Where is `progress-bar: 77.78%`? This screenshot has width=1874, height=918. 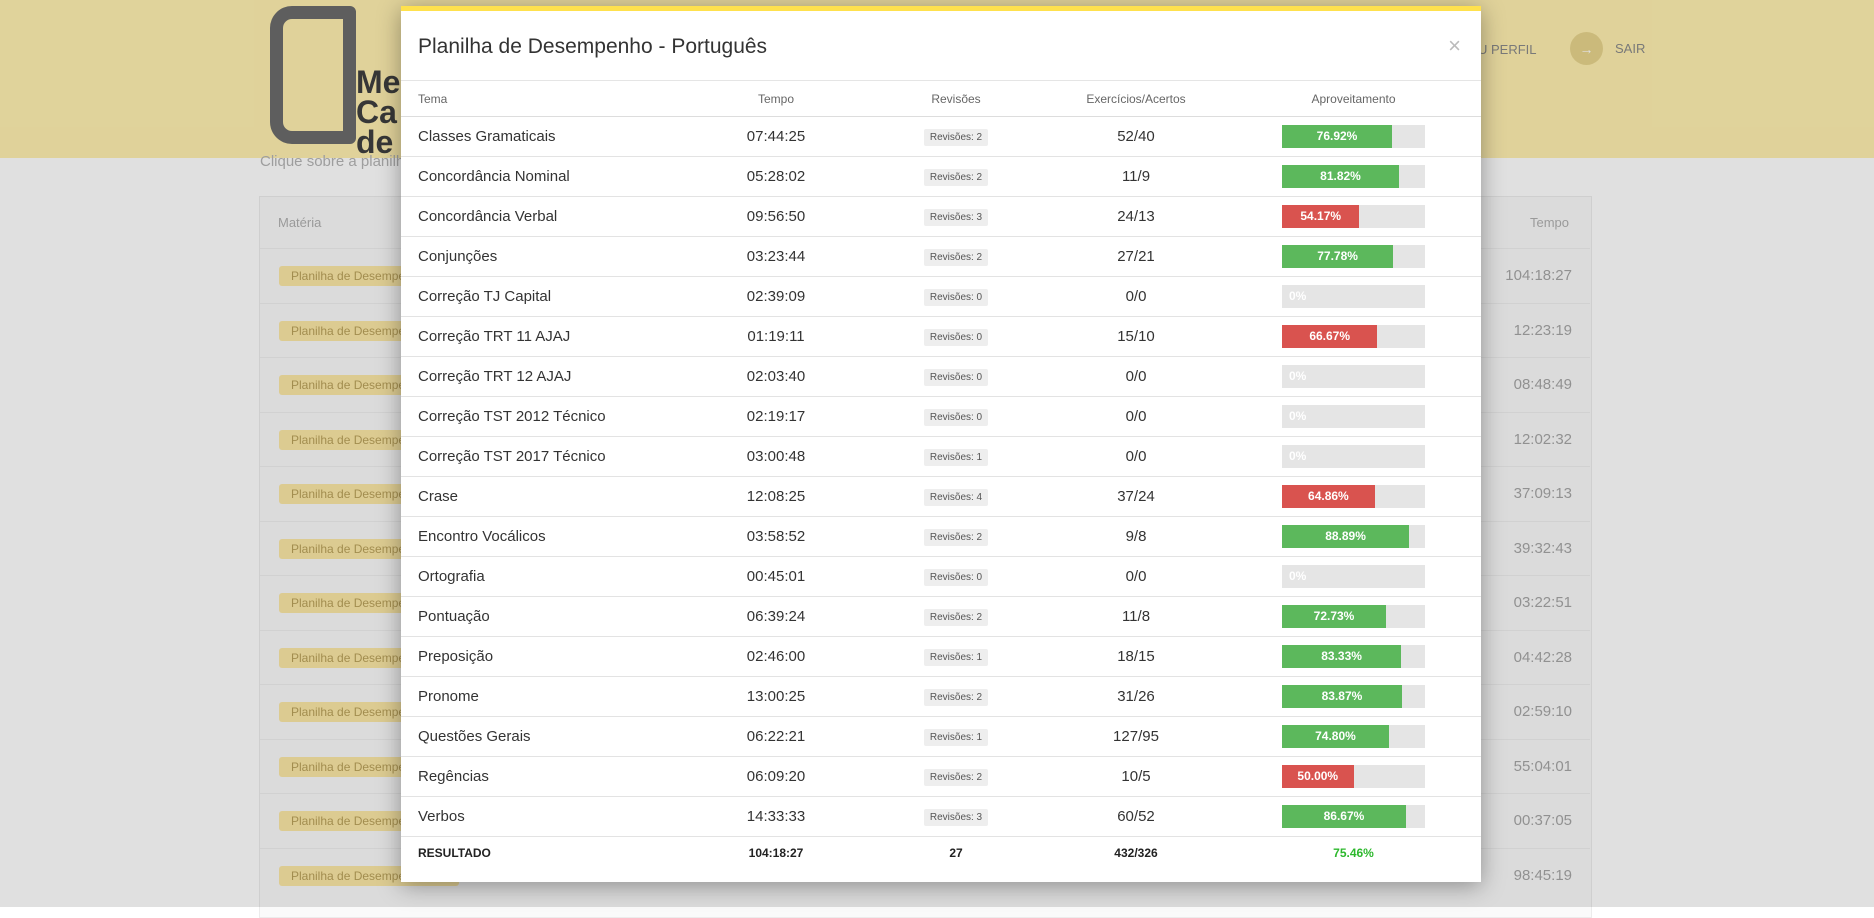
progress-bar: 77.78% is located at coordinates (1353, 256).